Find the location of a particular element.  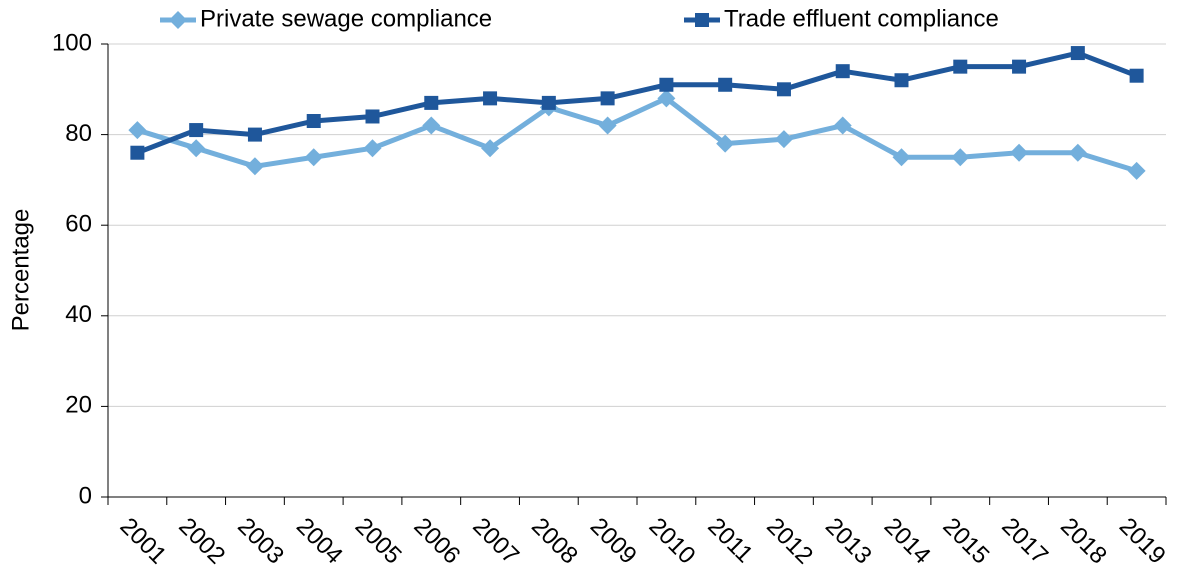

y-axis-label: Percentage is located at coordinates (20, 270).